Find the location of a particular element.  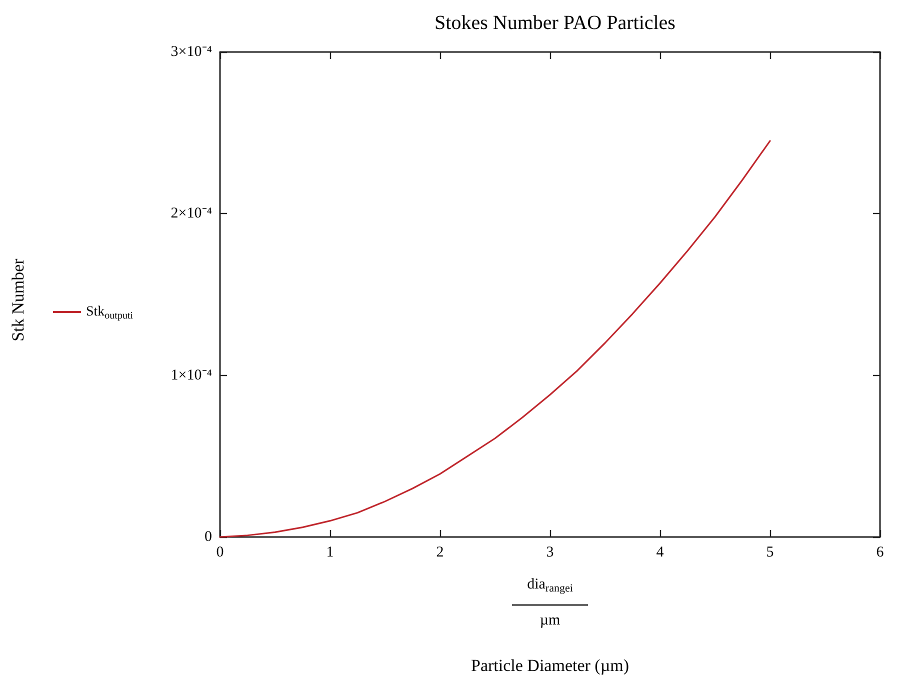

x-tick-label: 3 is located at coordinates (550, 552).